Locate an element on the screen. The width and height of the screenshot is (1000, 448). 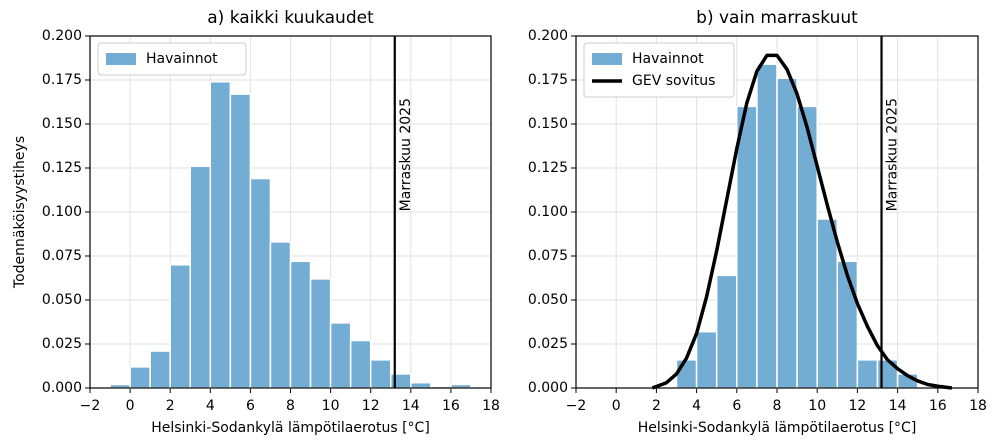
y-axis-label: Todennäköisyystiheys is located at coordinates (20, 212).